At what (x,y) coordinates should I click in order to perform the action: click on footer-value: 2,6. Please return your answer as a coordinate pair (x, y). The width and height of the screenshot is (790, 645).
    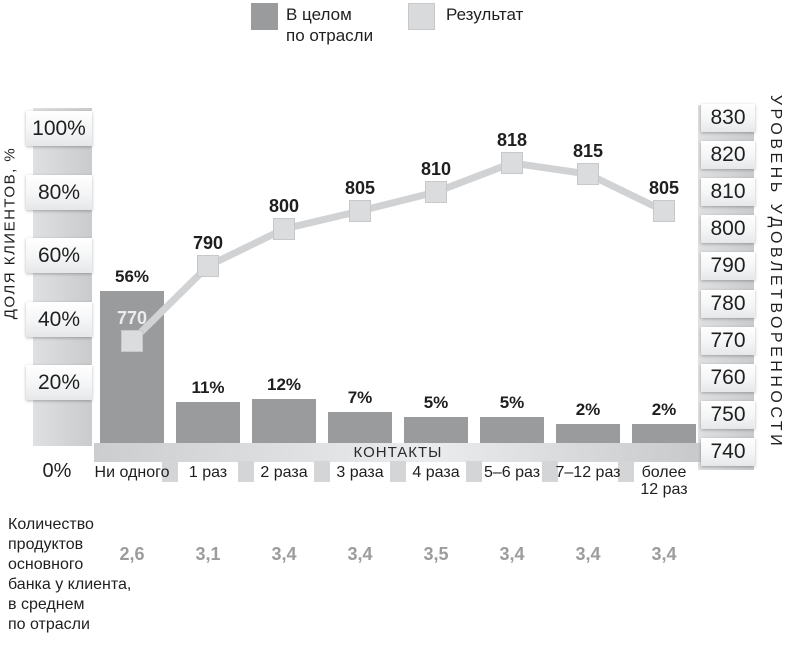
    Looking at the image, I should click on (132, 554).